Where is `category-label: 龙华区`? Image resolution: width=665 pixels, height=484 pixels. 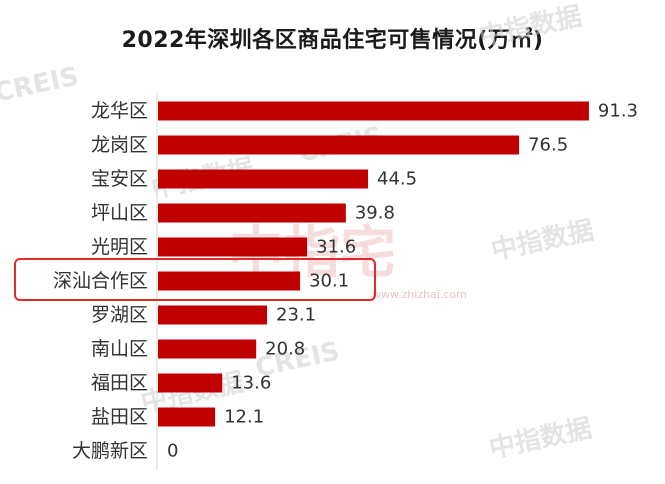
category-label: 龙华区 is located at coordinates (119, 111).